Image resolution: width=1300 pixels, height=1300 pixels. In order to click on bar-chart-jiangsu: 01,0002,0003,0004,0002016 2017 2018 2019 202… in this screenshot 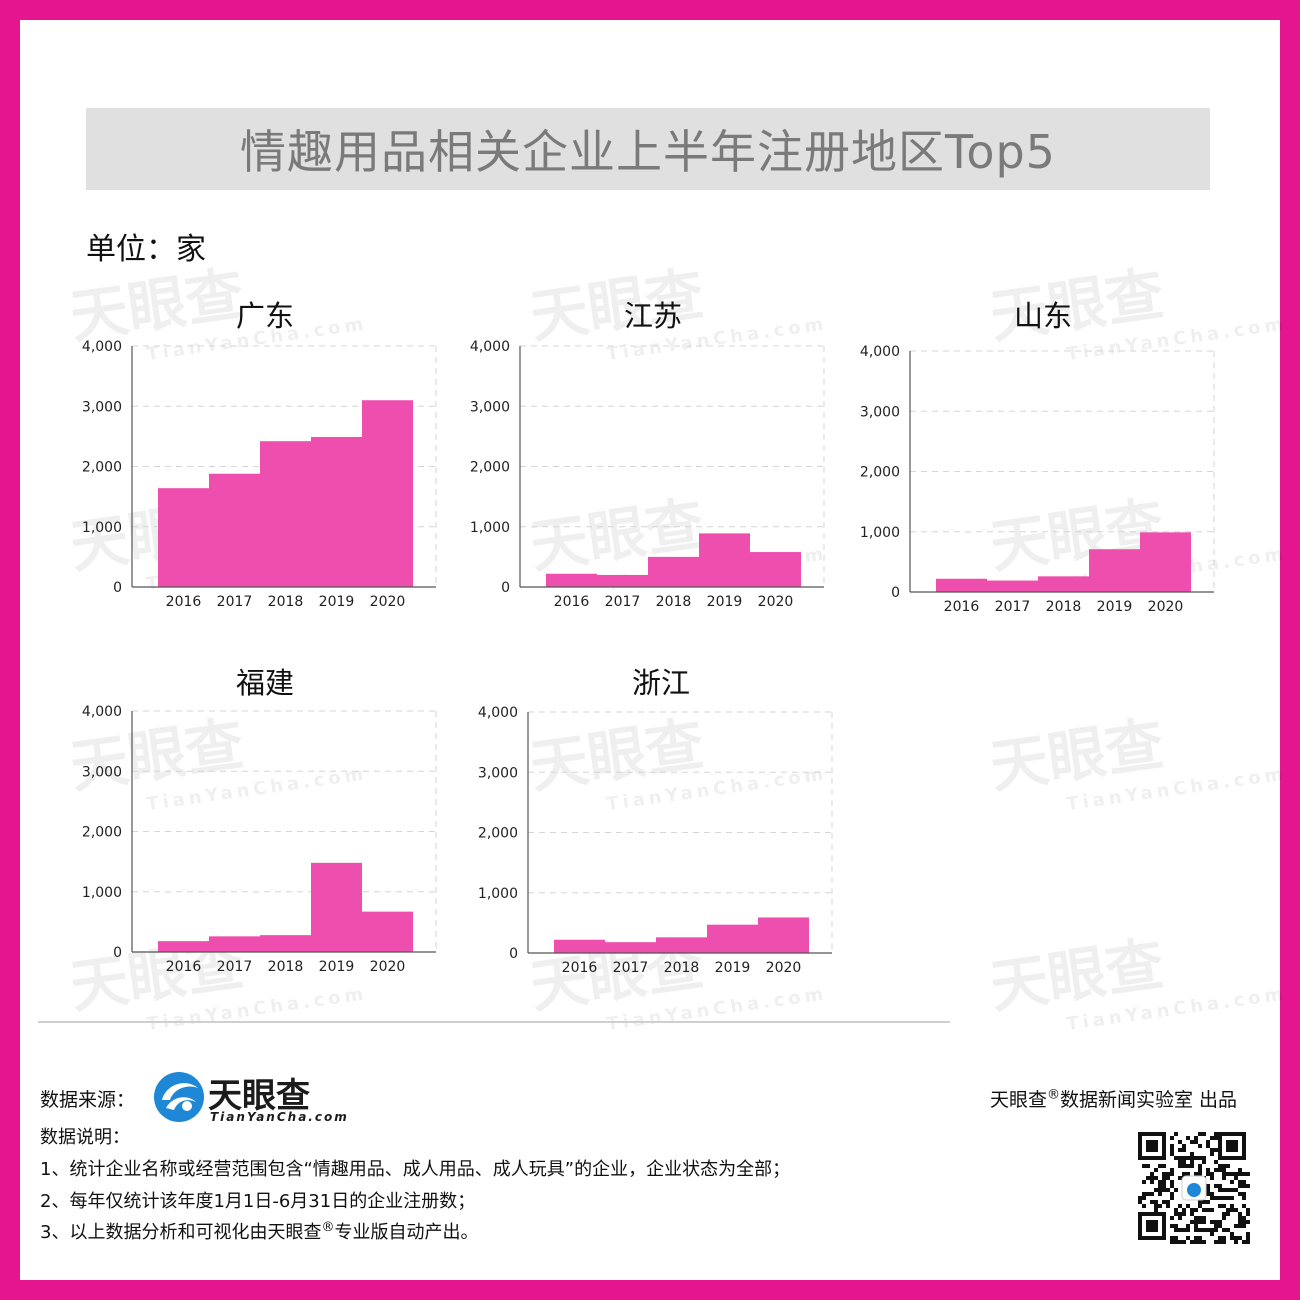, I will do `click(653, 455)`.